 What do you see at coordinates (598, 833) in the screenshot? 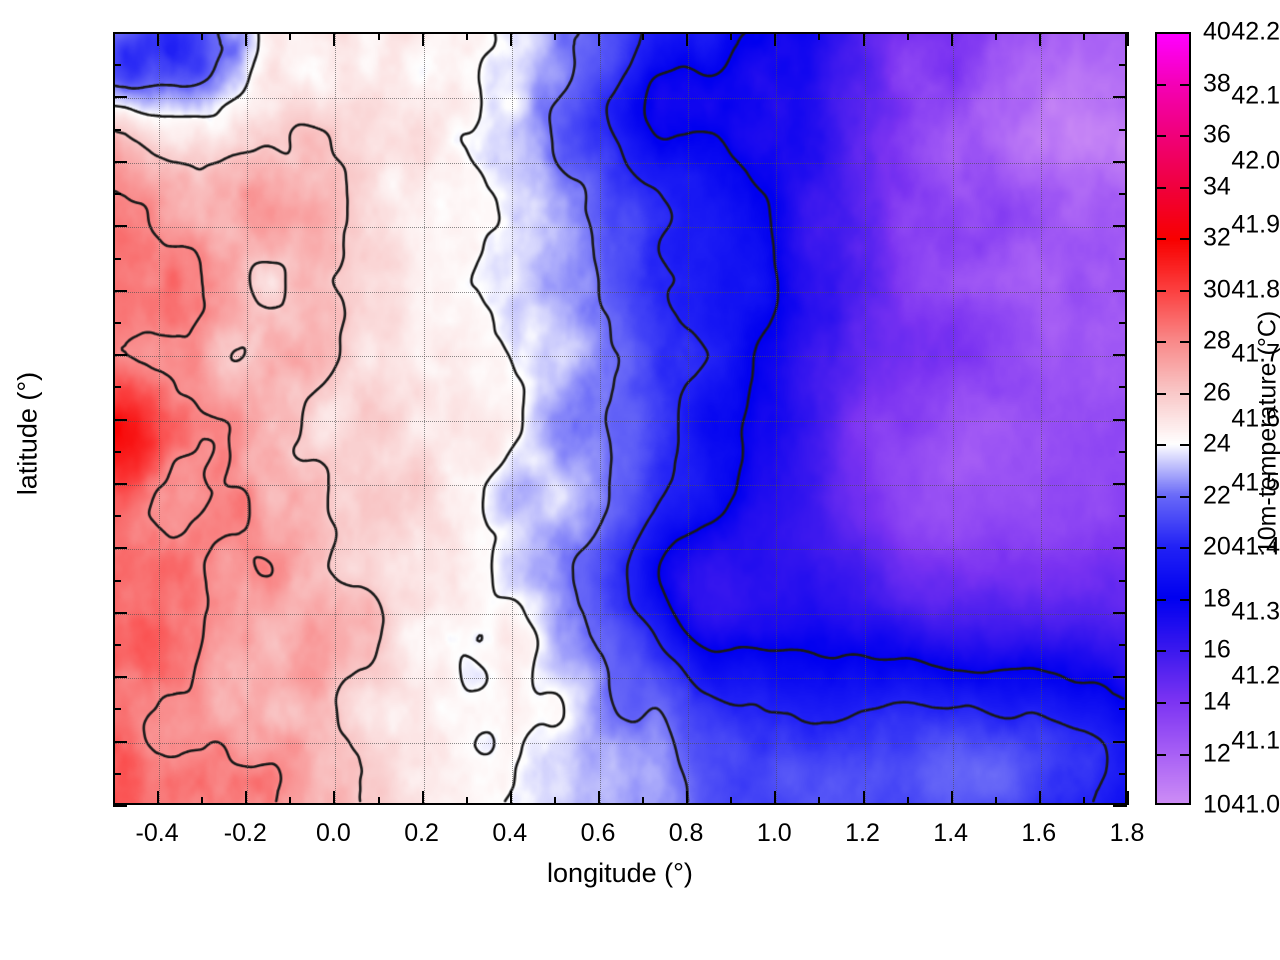
I see `x-tick-label: 0.6` at bounding box center [598, 833].